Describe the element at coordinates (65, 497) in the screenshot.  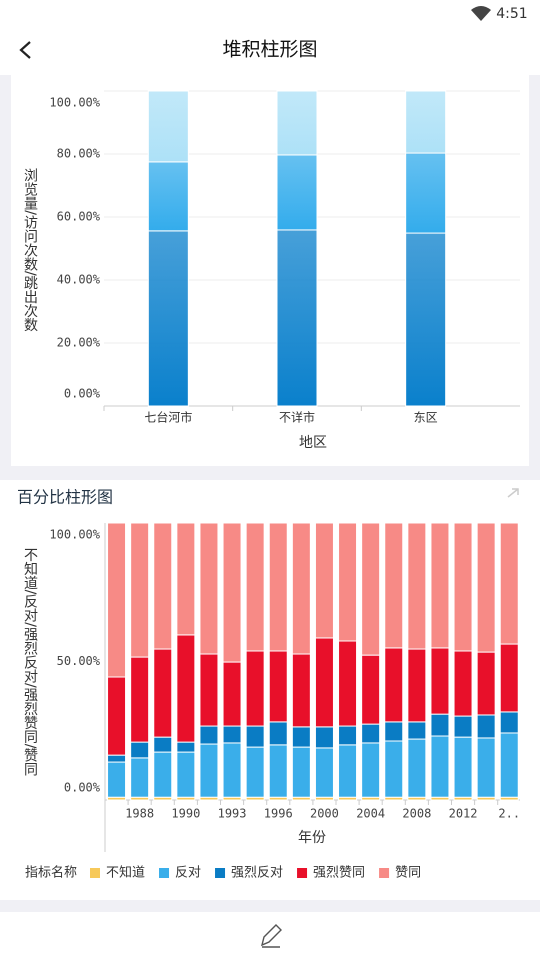
I see `chart-title: 百分比柱形图` at that location.